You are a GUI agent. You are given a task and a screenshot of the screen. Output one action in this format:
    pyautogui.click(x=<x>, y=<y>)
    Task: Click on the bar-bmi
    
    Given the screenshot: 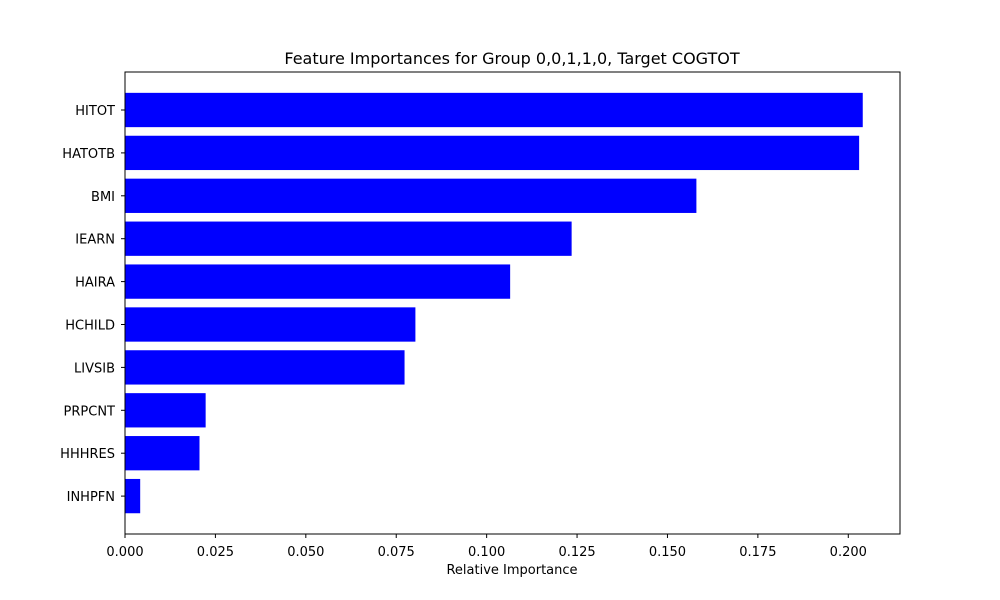 What is the action you would take?
    pyautogui.click(x=411, y=195)
    